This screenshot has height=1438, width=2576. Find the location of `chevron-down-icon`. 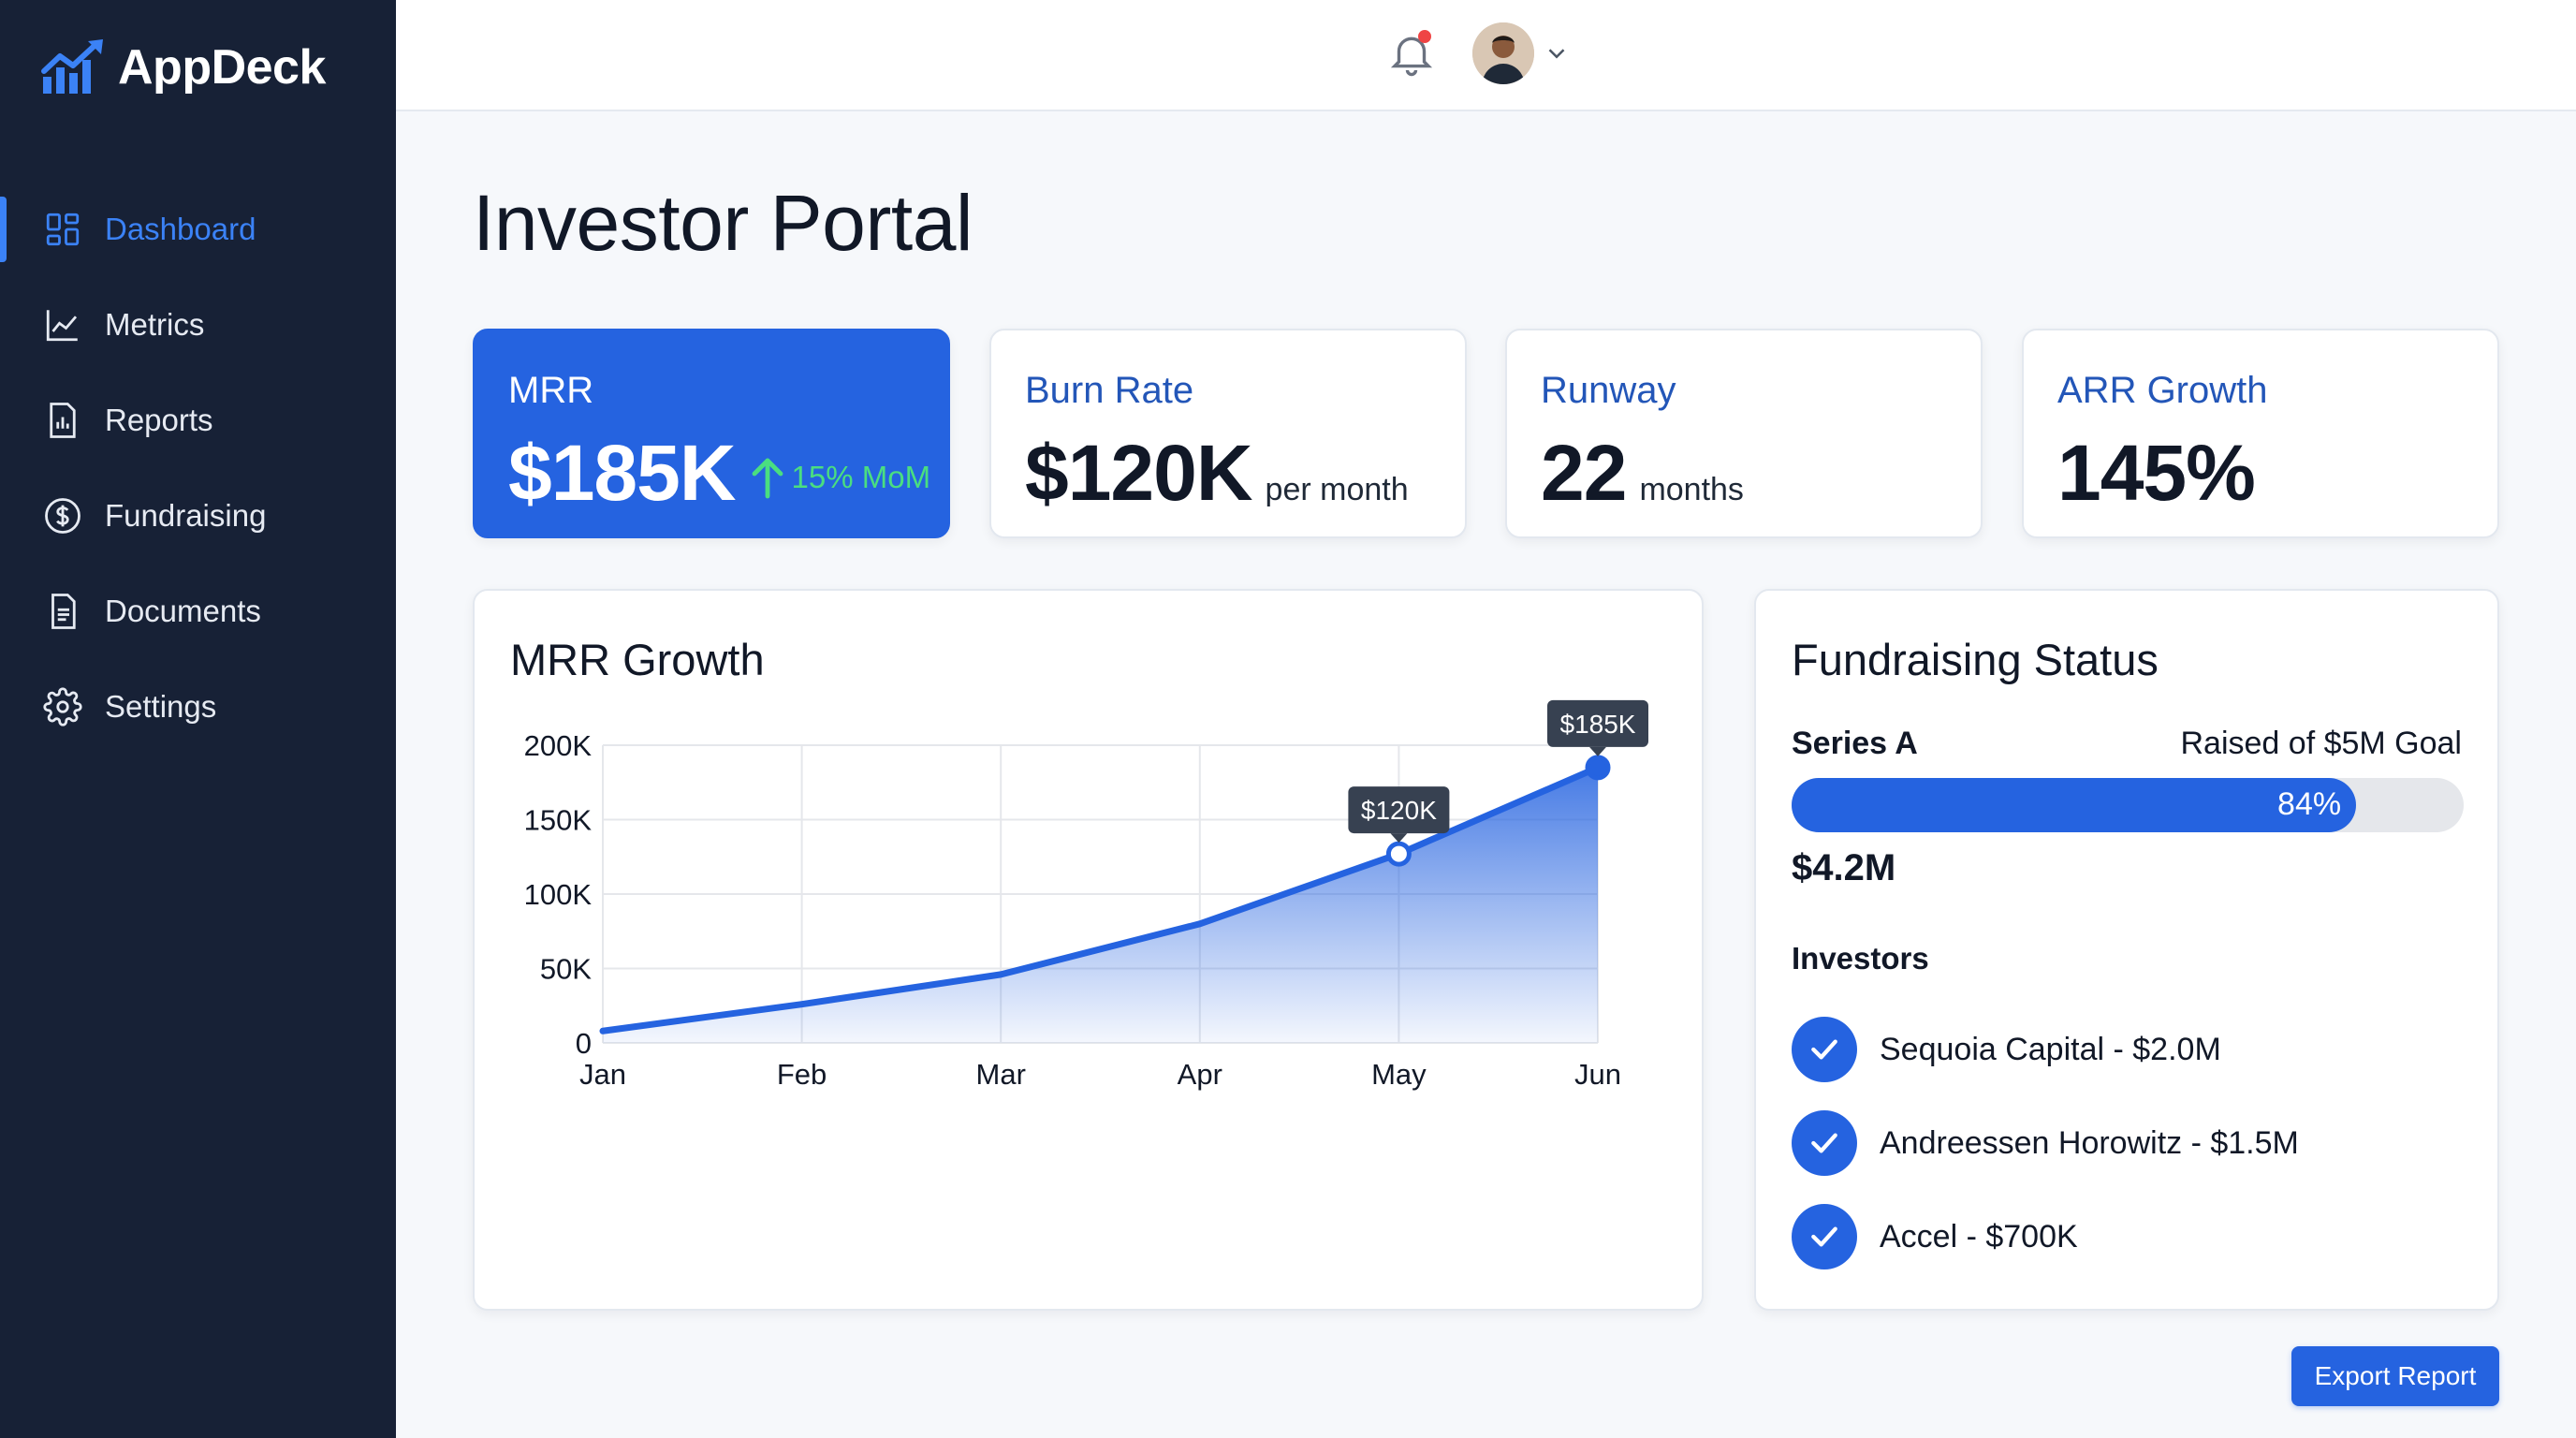

chevron-down-icon is located at coordinates (1557, 53).